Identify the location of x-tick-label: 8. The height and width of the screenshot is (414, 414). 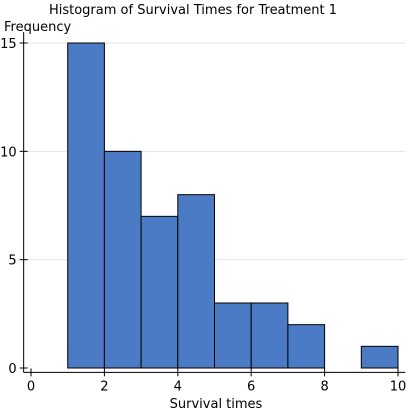
(324, 386).